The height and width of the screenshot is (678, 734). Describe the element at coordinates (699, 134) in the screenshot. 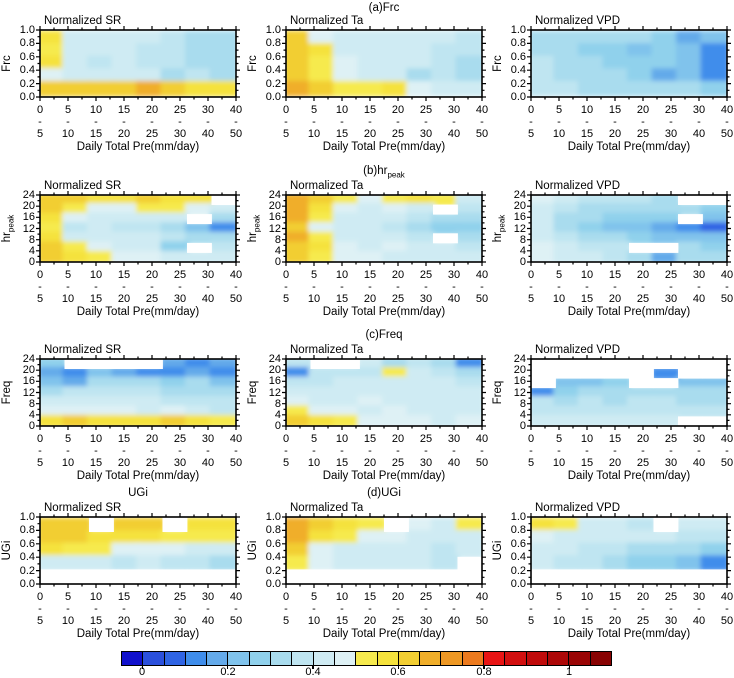

I see `x-tick-lower-a-vpd-6: 40` at that location.